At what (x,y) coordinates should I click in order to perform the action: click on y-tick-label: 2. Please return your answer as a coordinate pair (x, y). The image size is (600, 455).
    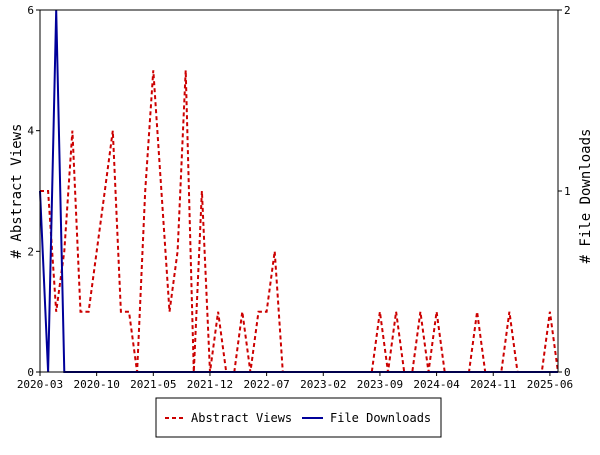
    Looking at the image, I should click on (30, 251).